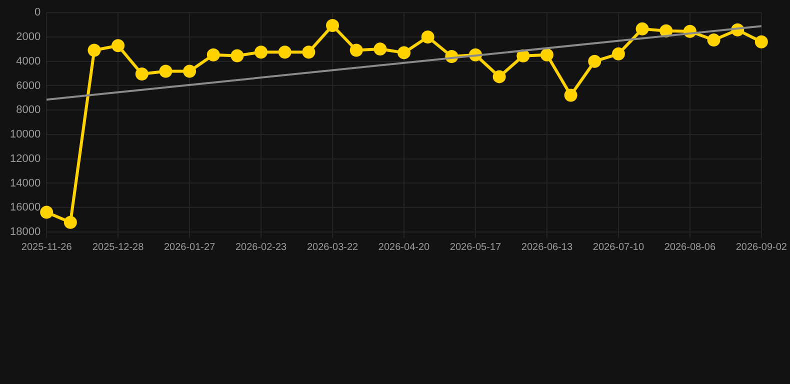  Describe the element at coordinates (476, 247) in the screenshot. I see `x-tick-label: 2026-05-17` at that location.